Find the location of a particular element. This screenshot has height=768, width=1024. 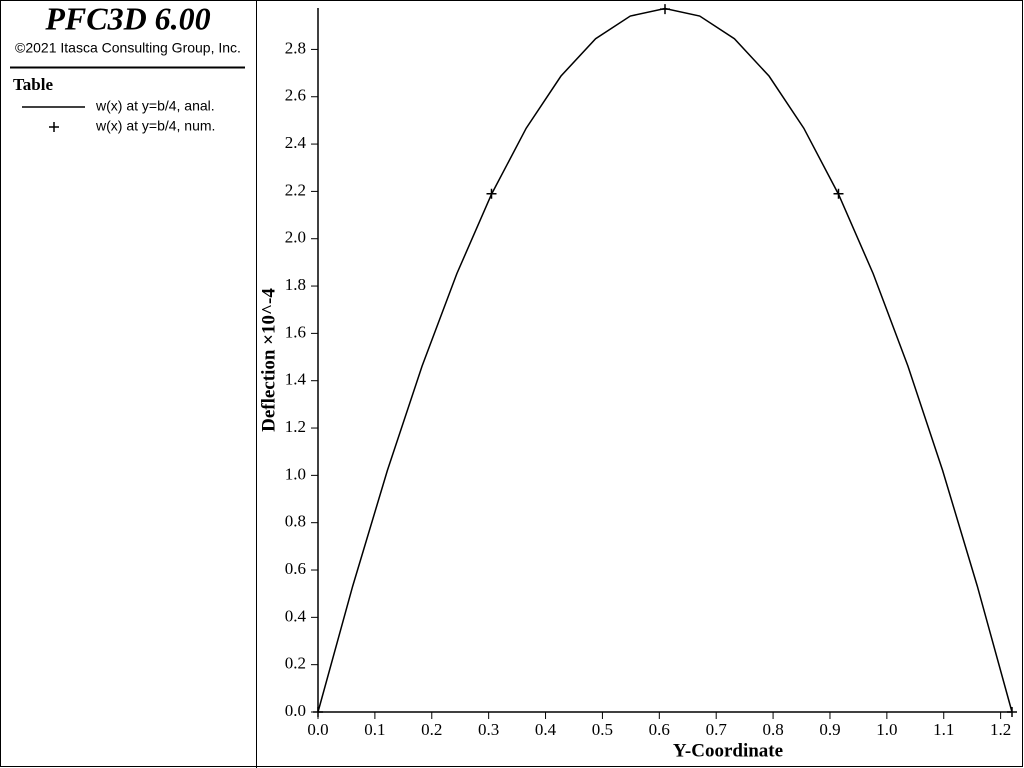

x-tick-label: 1.0 is located at coordinates (886, 729).